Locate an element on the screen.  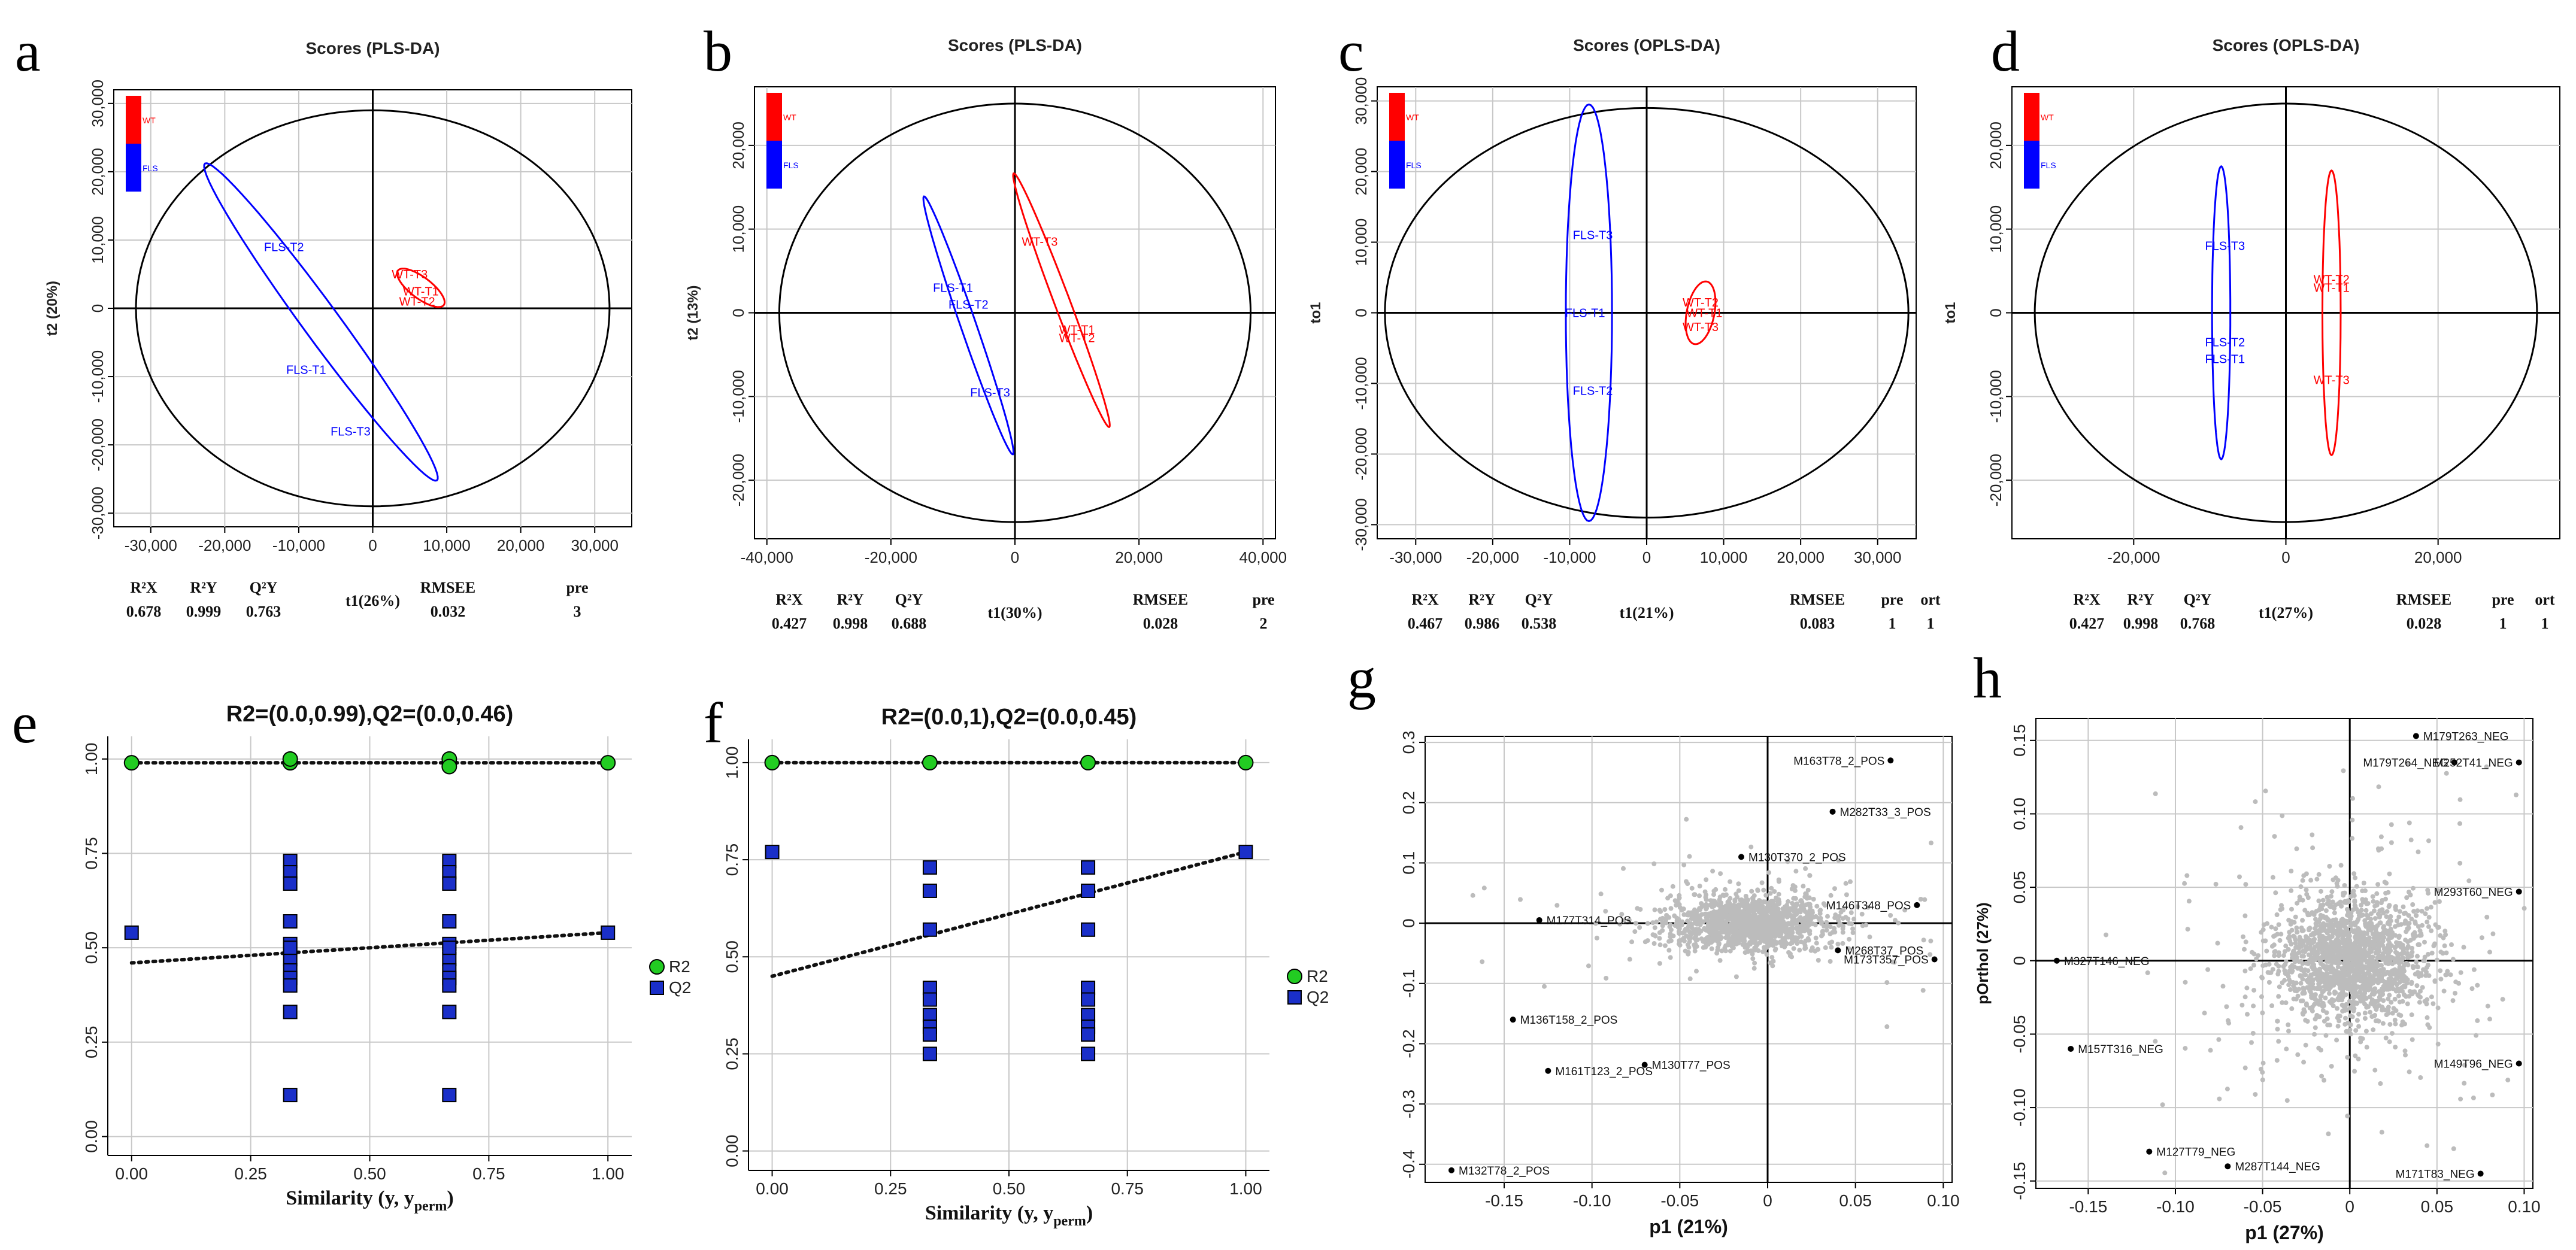
y-tick-label: 0.50 is located at coordinates (732, 957).